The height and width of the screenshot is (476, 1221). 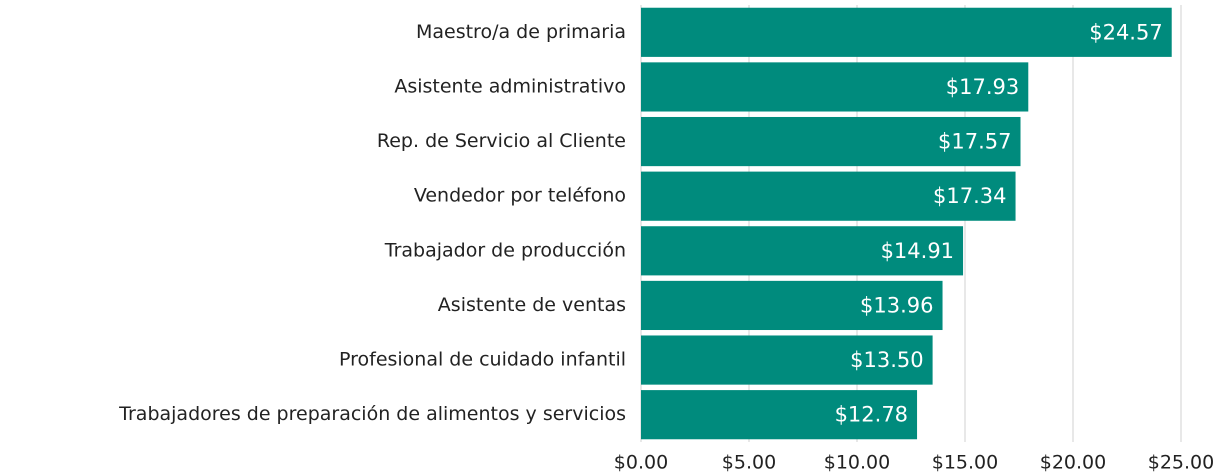 What do you see at coordinates (501, 141) in the screenshot?
I see `y-tick-label: Rep. de Servicio al Cliente` at bounding box center [501, 141].